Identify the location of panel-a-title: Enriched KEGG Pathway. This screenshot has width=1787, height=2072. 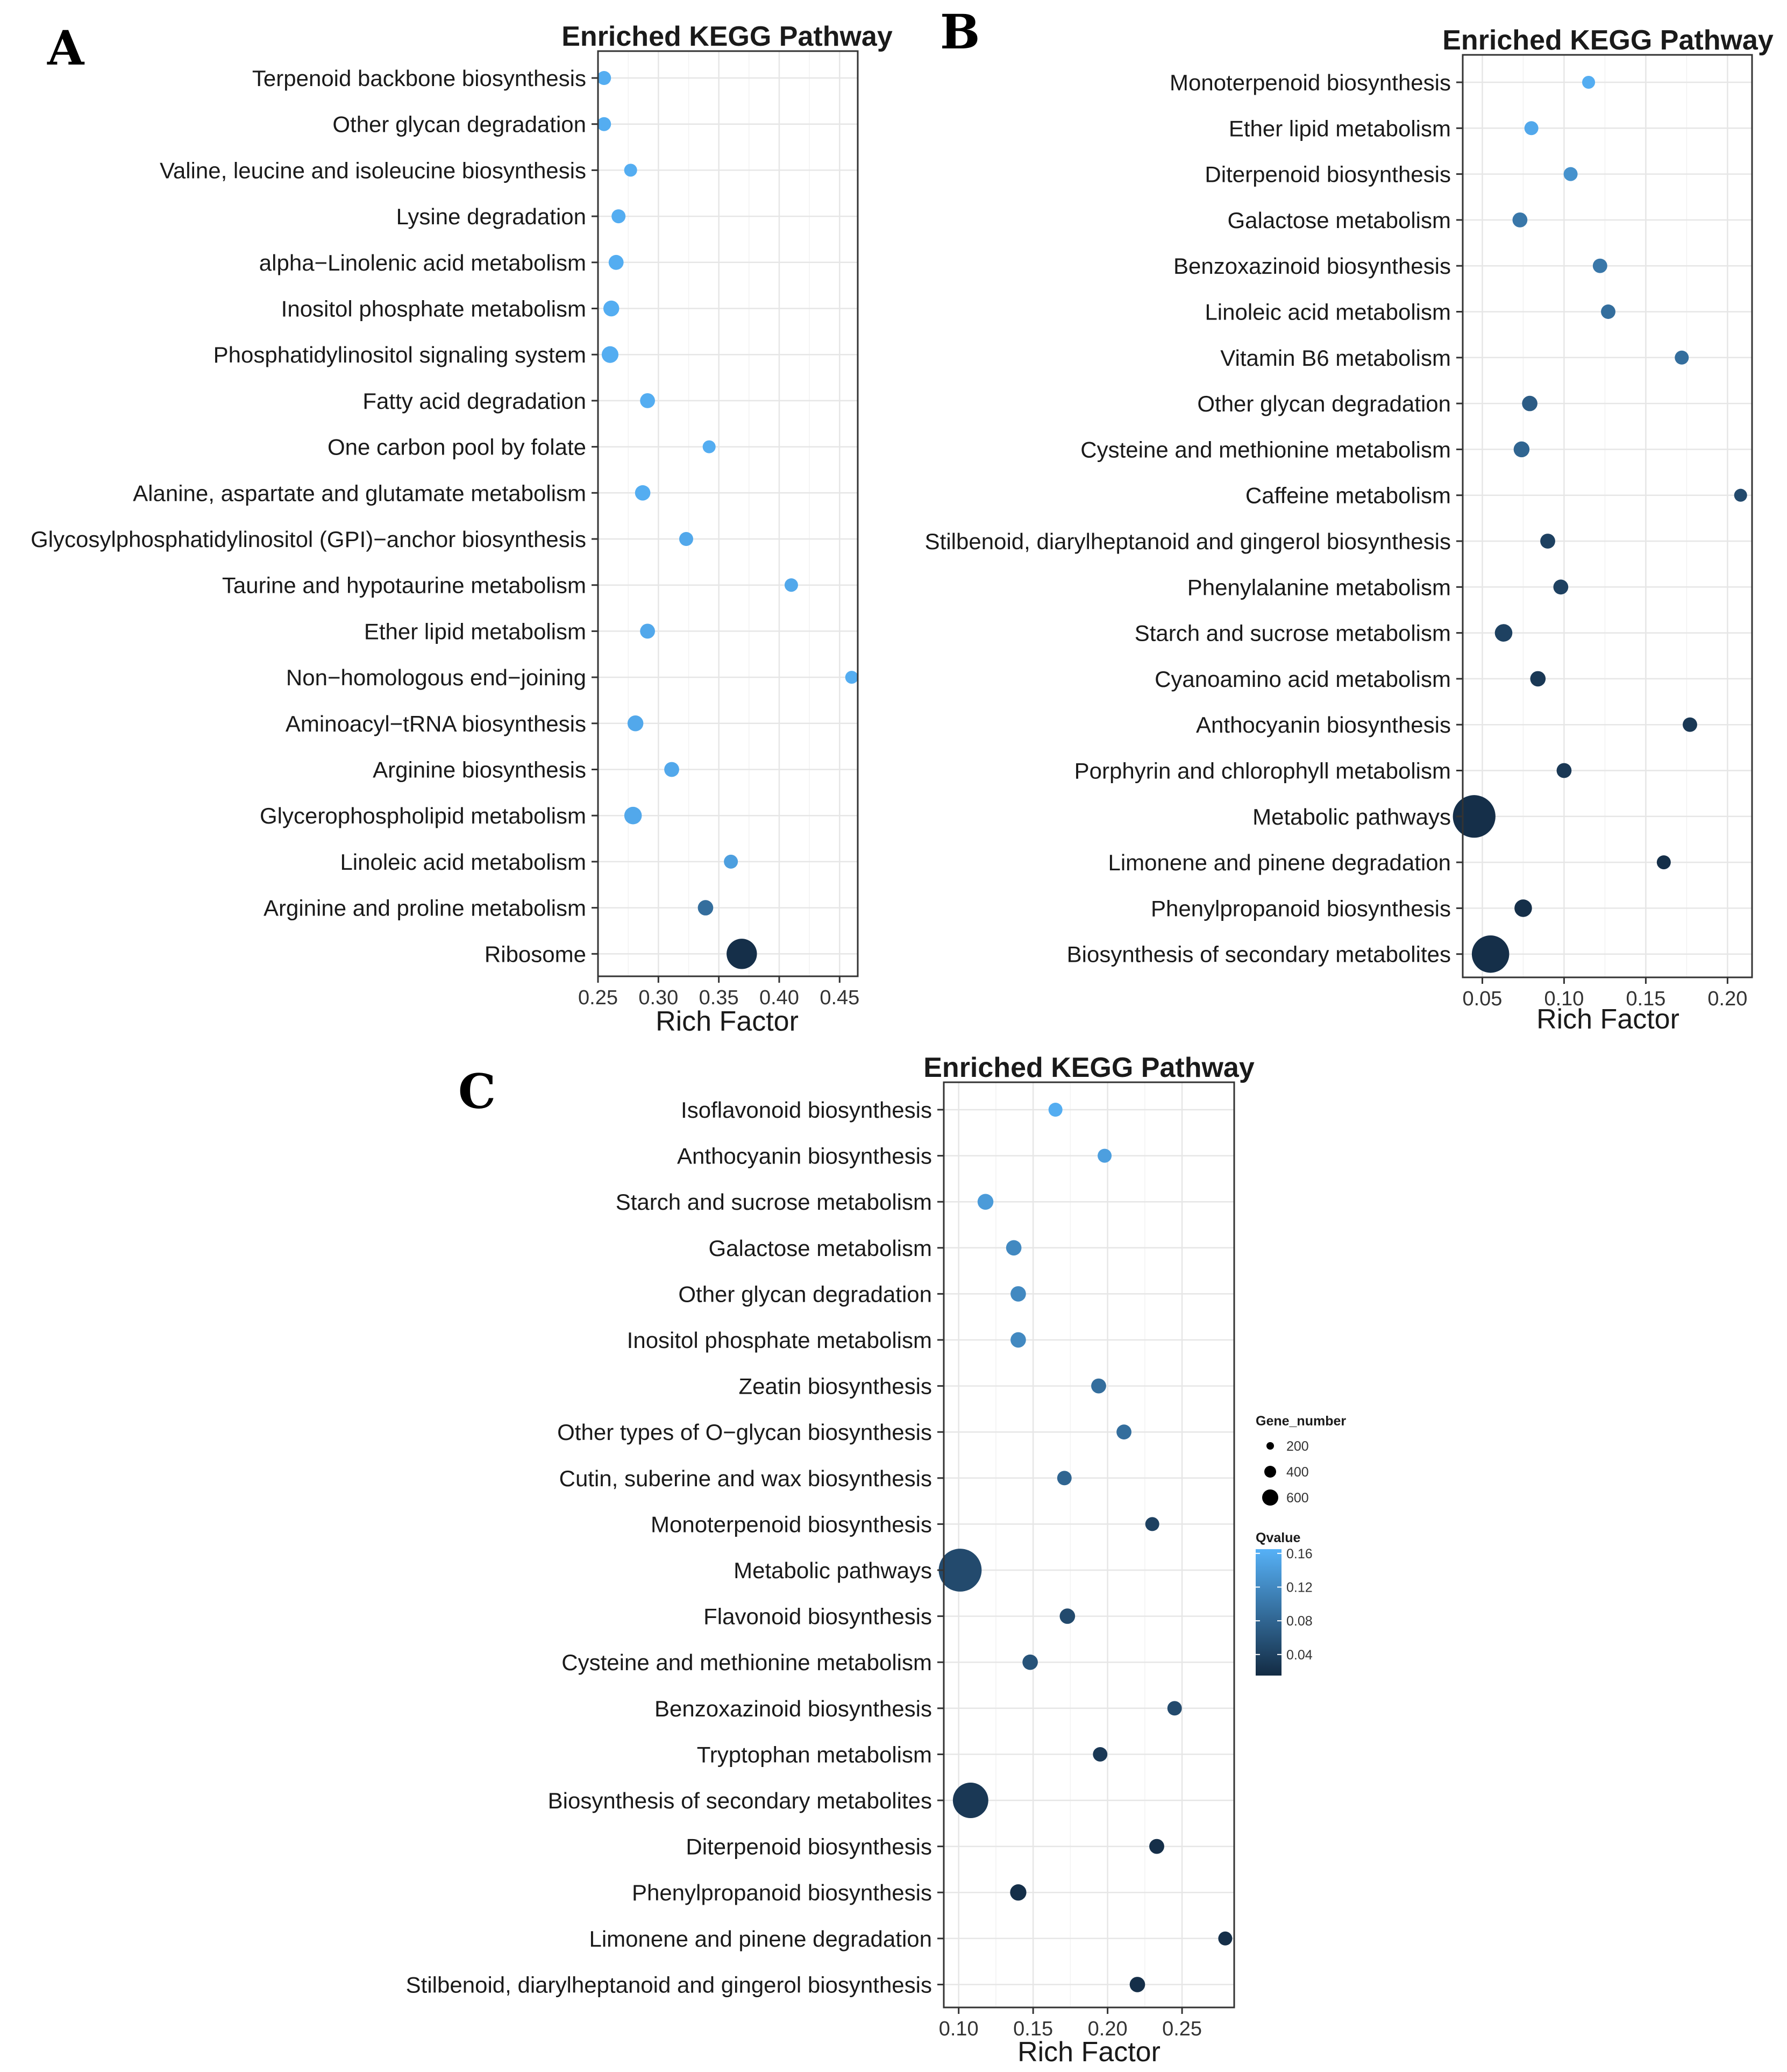
(727, 36).